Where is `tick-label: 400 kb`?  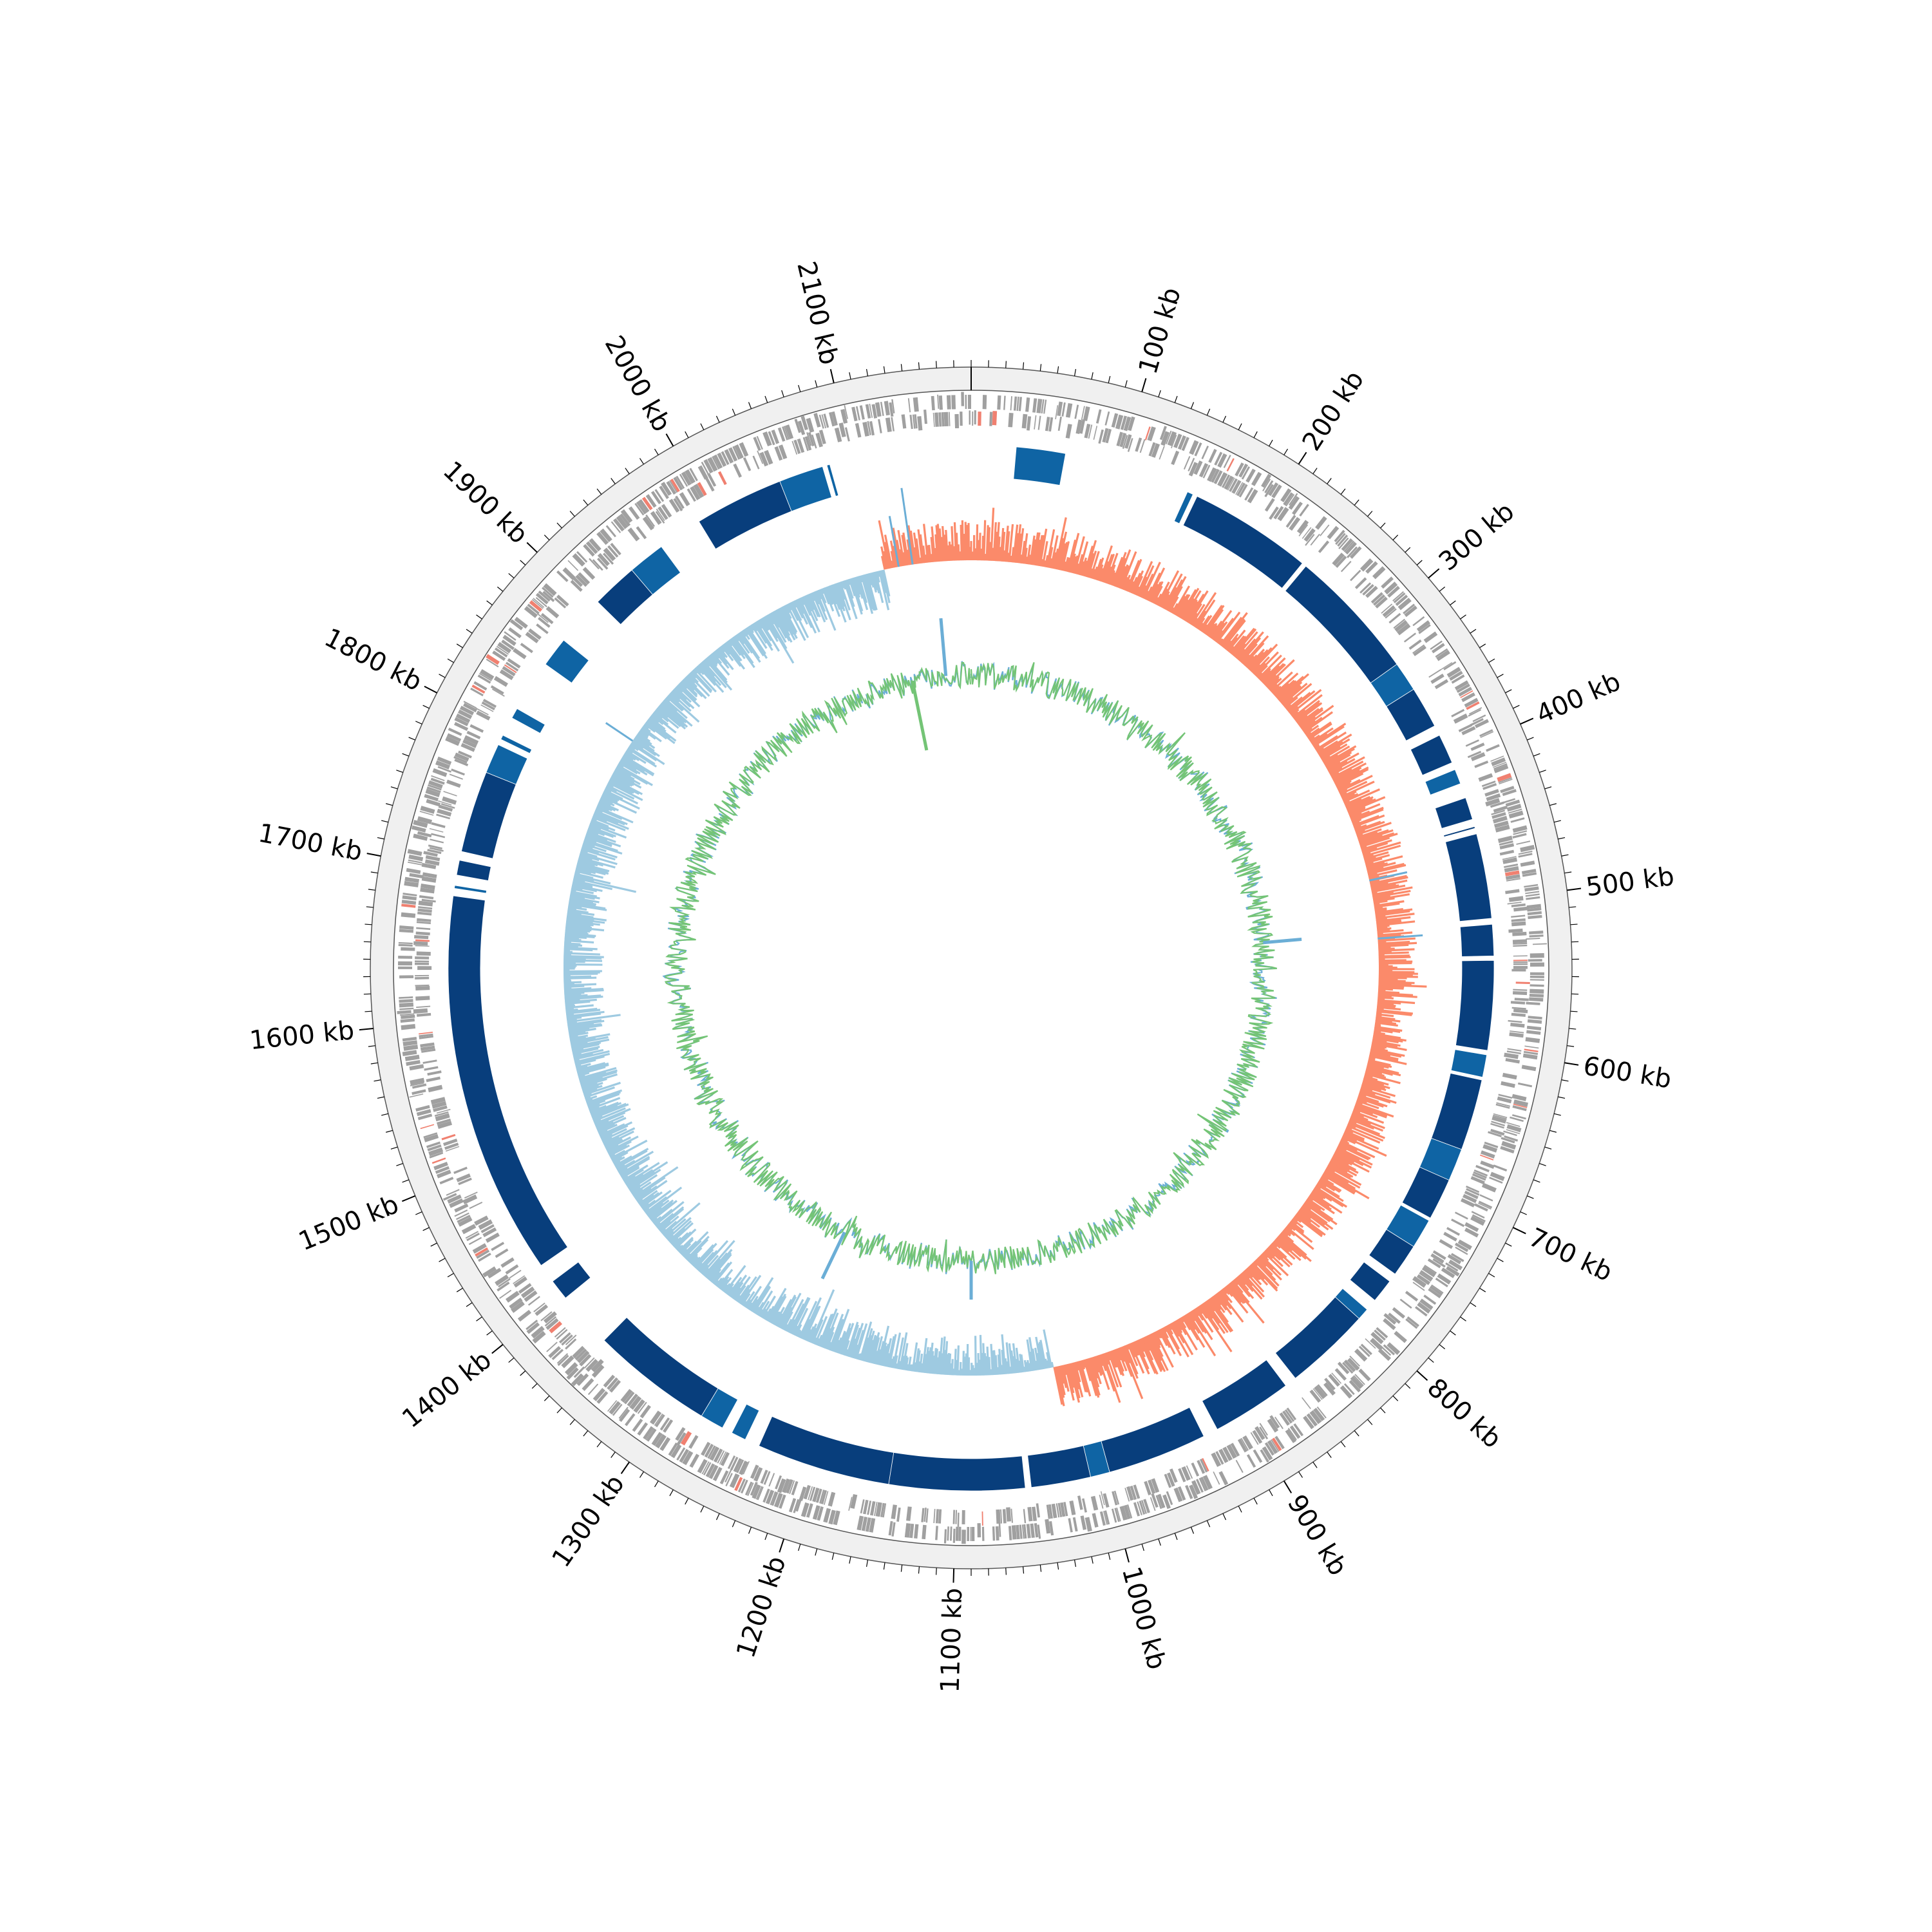
tick-label: 400 kb is located at coordinates (1578, 698).